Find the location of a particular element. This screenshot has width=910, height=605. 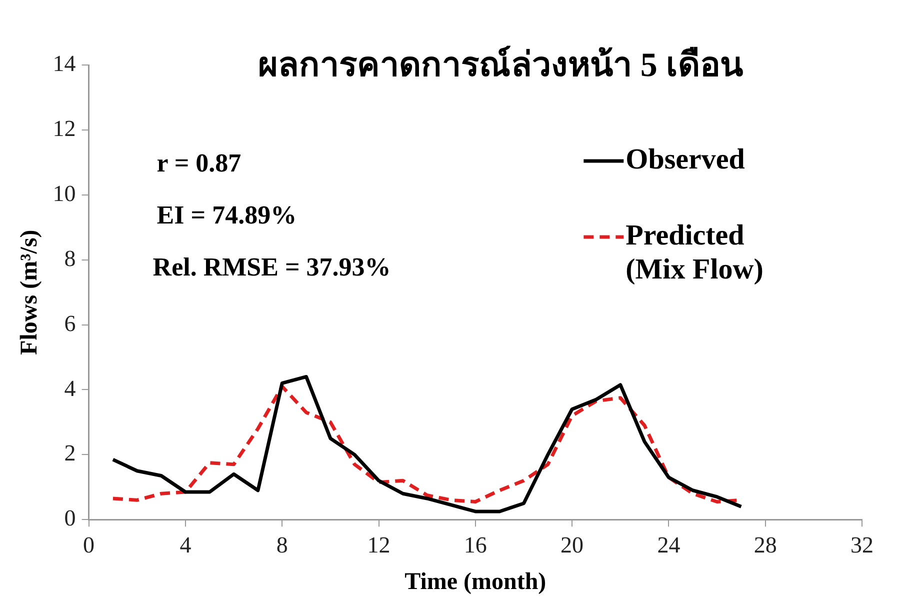

y-tick-label: 6 is located at coordinates (70, 323).